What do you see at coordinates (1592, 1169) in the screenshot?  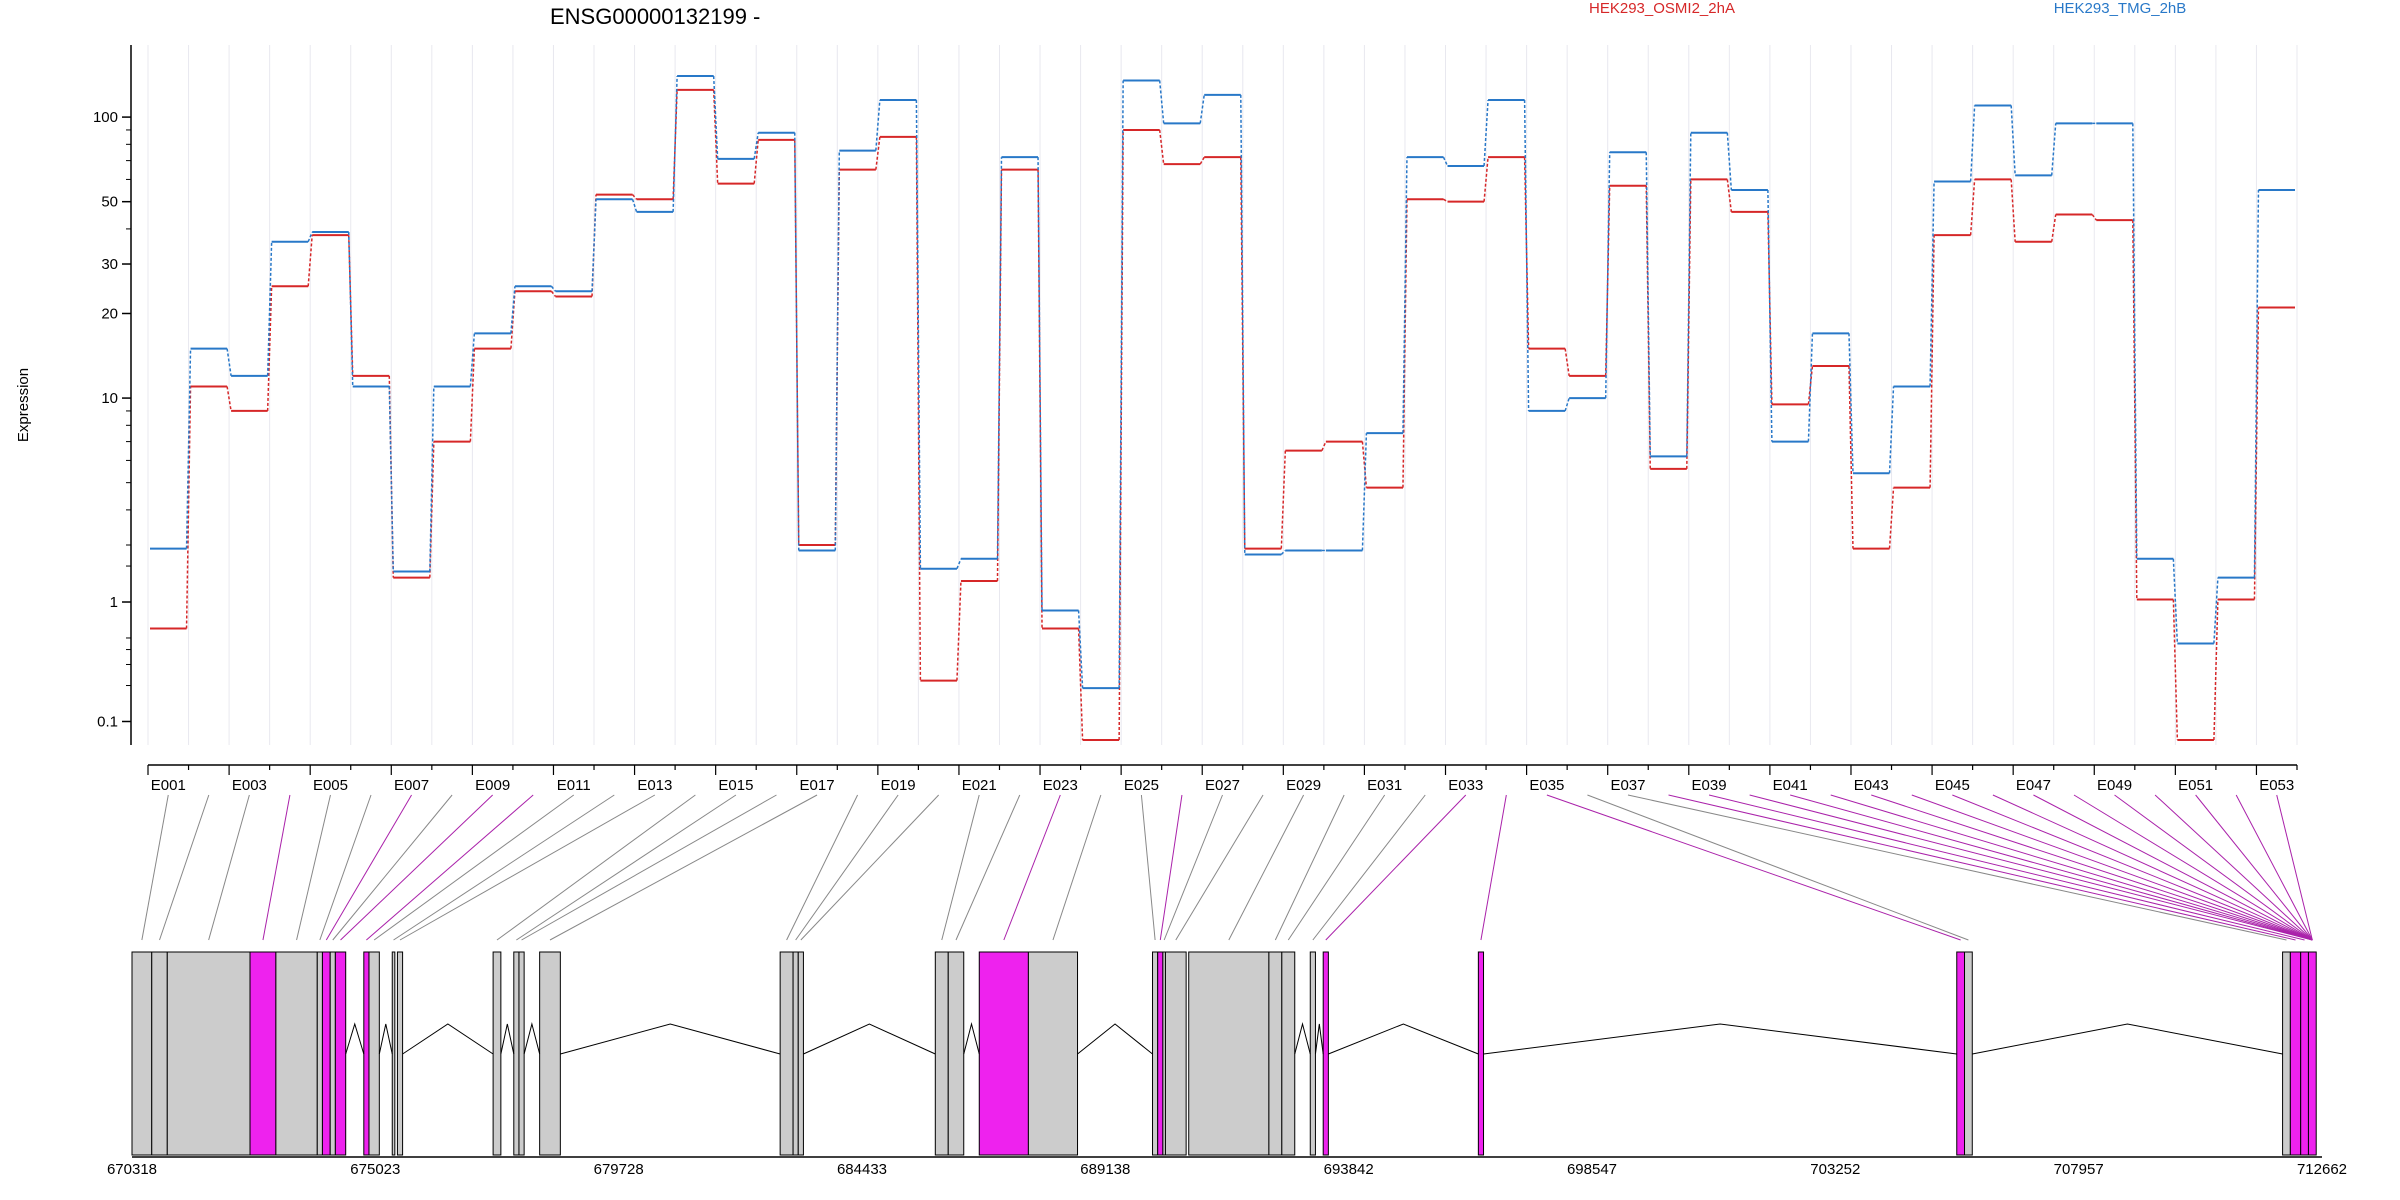 I see `genome-tick-label: 698547` at bounding box center [1592, 1169].